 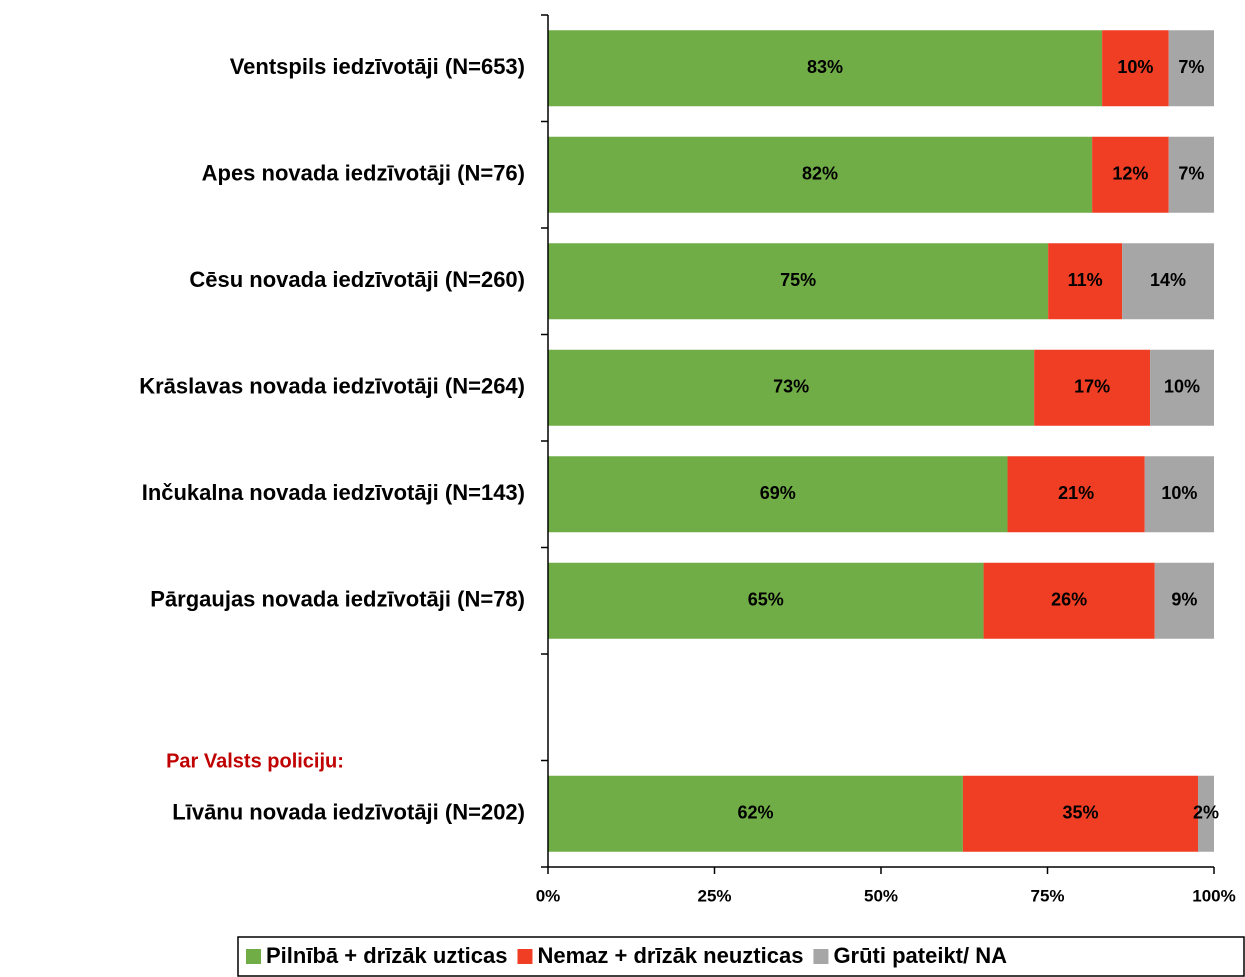 What do you see at coordinates (363, 173) in the screenshot?
I see `y-tick-label: Apes novada iedzīvotāji (N=76)` at bounding box center [363, 173].